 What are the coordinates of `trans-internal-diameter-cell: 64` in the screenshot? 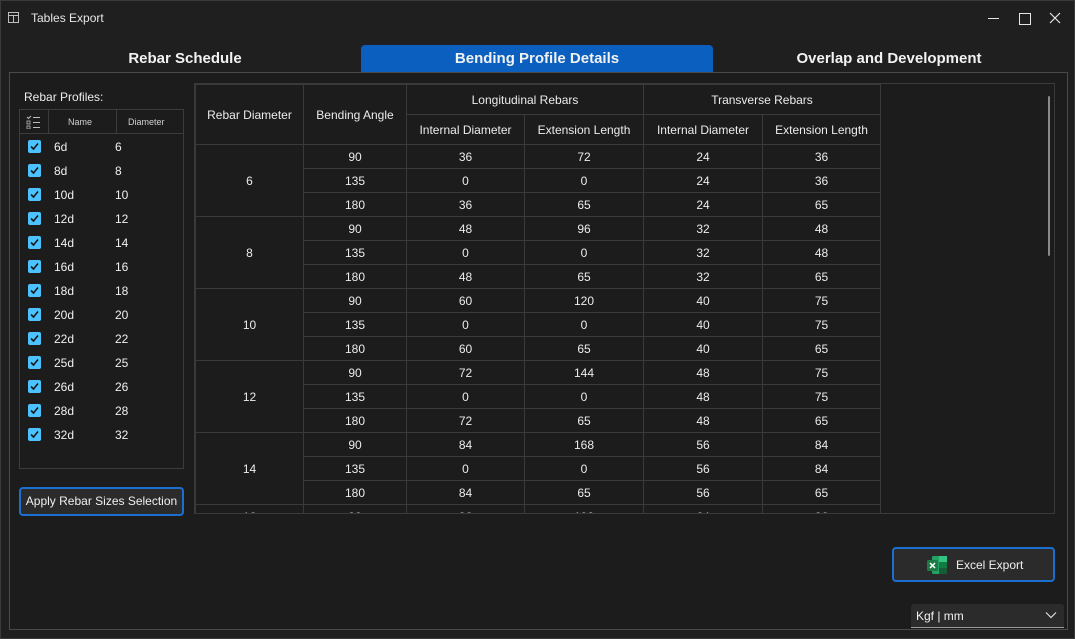 It's located at (703, 508).